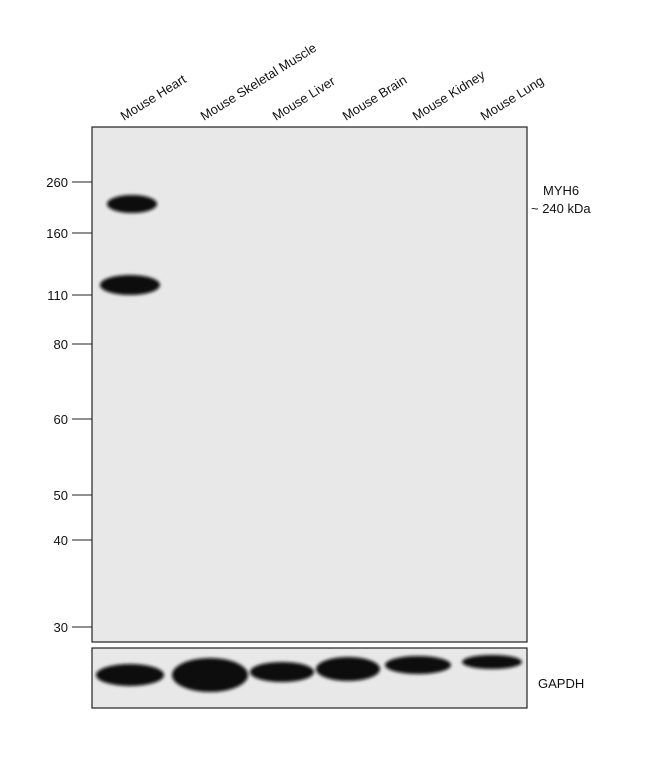  What do you see at coordinates (375, 97) in the screenshot?
I see `lane-label: Mouse Brain` at bounding box center [375, 97].